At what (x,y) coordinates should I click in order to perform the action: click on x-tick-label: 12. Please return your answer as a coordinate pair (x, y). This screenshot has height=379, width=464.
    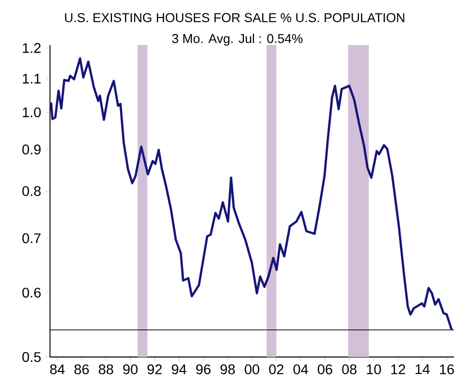
    Looking at the image, I should click on (398, 369).